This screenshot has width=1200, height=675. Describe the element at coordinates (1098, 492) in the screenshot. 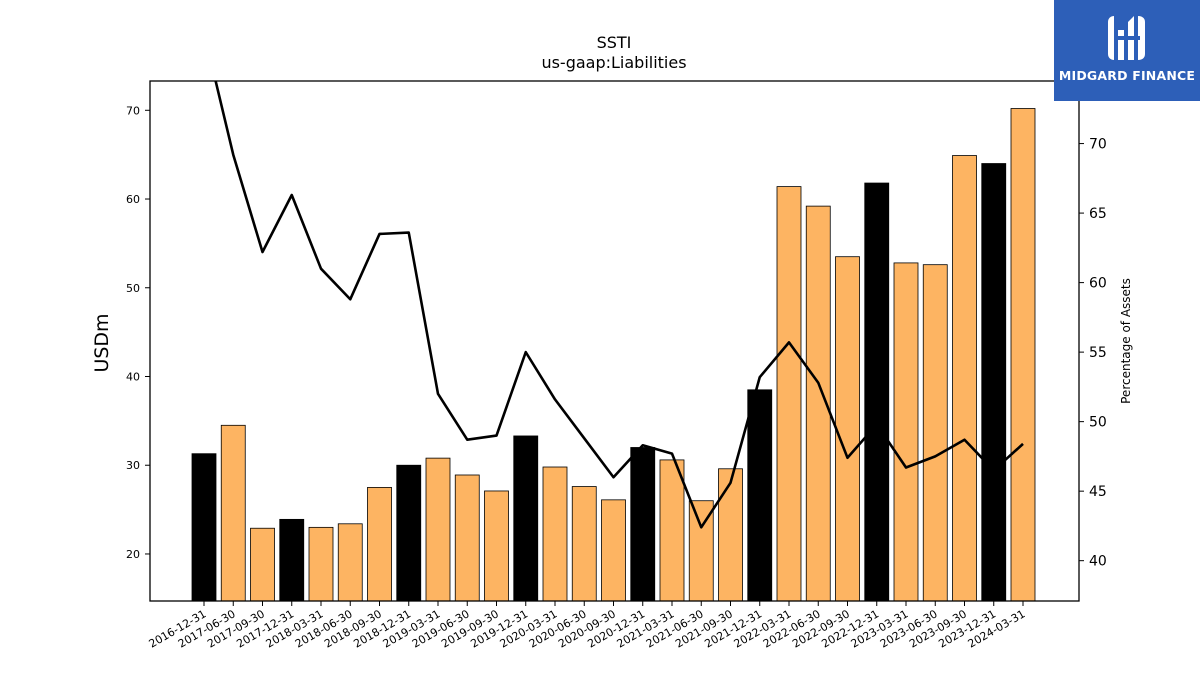

I see `y2-tick-label: 45` at that location.